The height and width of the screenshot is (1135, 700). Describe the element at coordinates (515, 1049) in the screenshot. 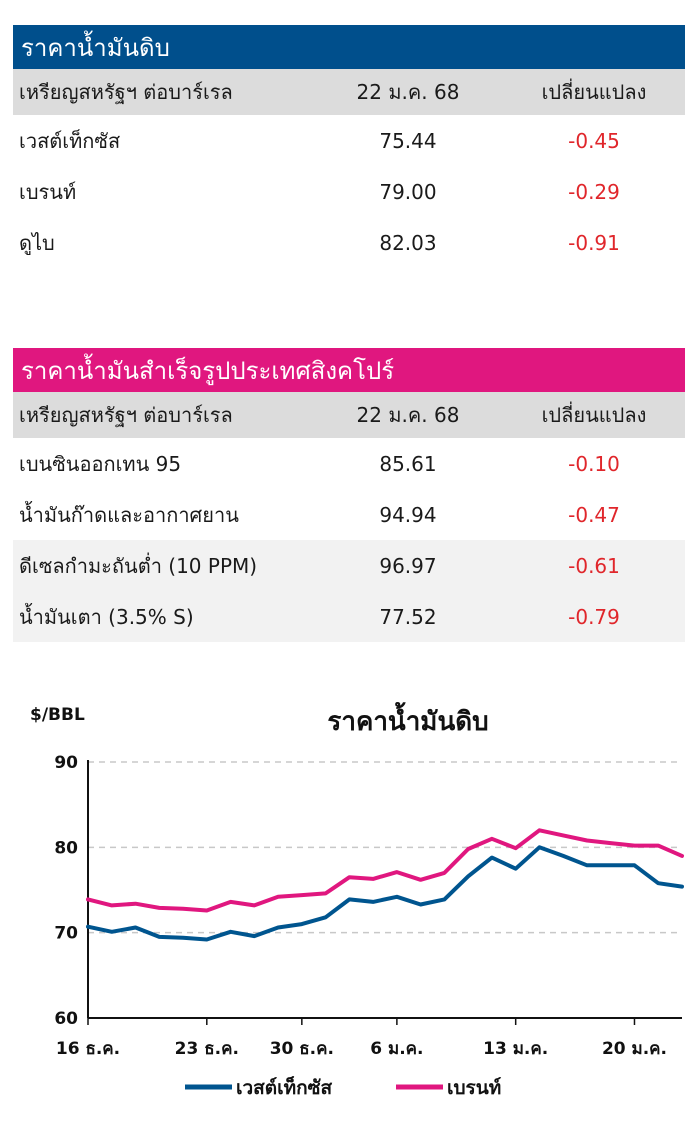

I see `x-tick-label: 13 ม.ค.` at that location.